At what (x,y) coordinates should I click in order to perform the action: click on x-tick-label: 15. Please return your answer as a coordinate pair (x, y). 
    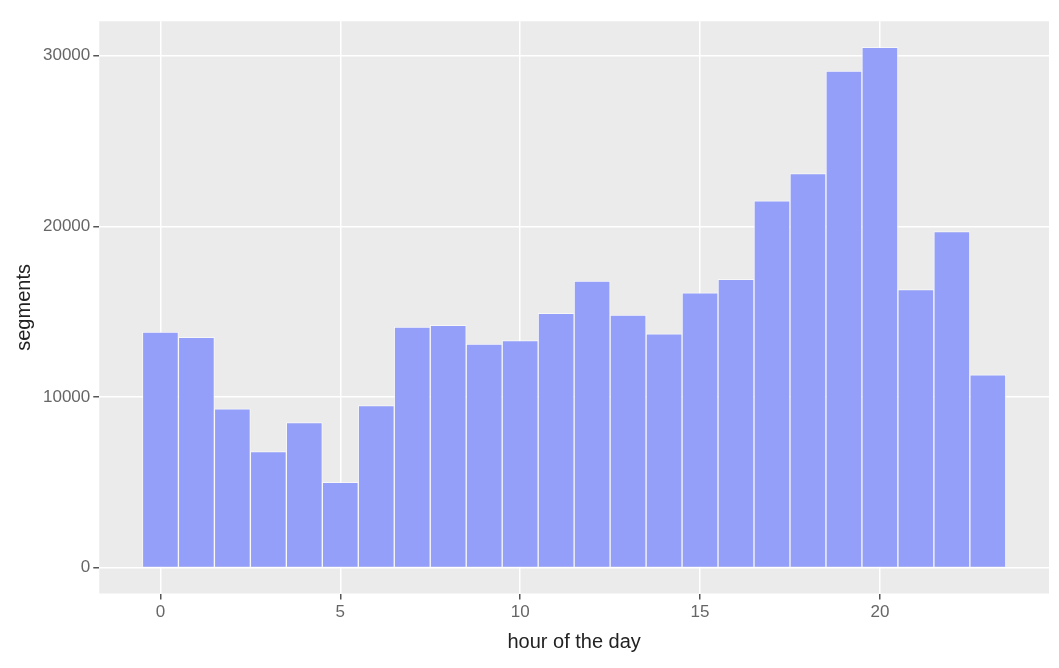
    Looking at the image, I should click on (700, 612).